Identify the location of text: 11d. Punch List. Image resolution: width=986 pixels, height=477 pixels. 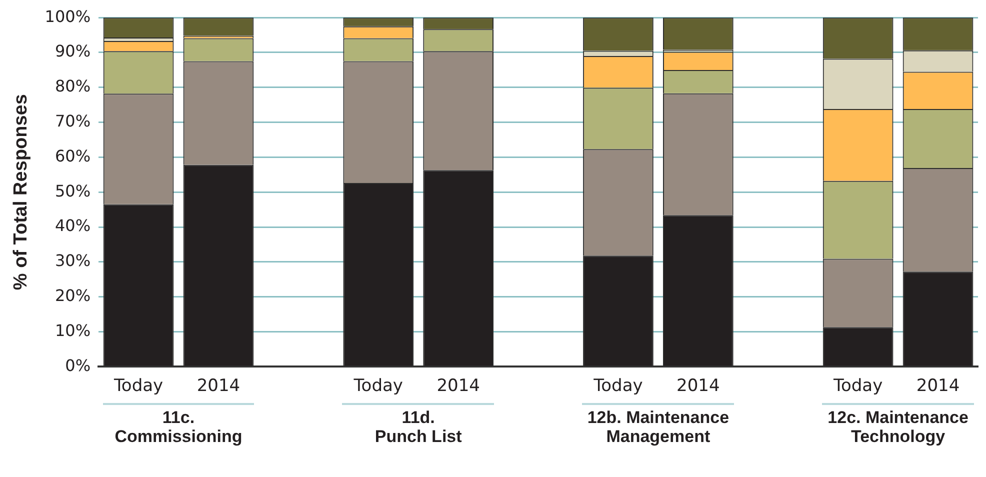
(418, 427).